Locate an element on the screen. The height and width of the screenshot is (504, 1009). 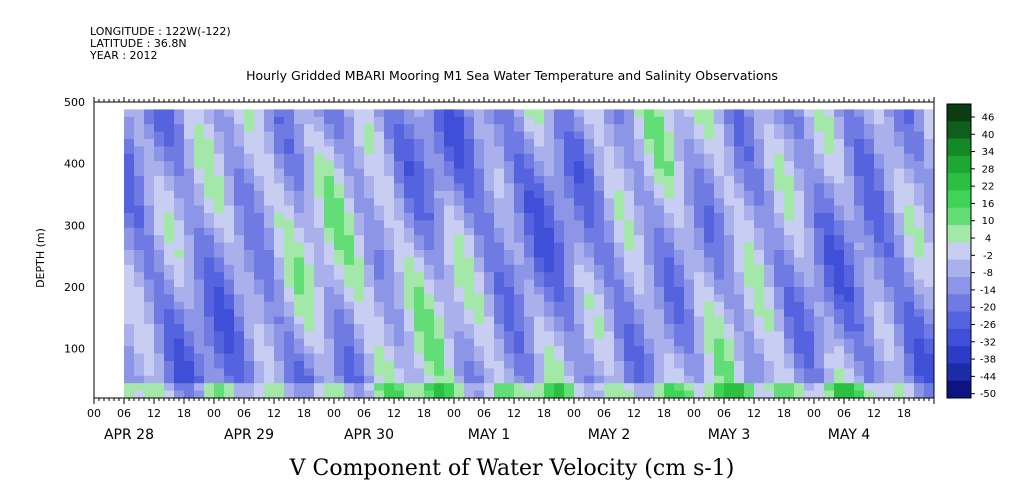
variable-label: V Component of Water Velocity (cm s-1) is located at coordinates (512, 468).